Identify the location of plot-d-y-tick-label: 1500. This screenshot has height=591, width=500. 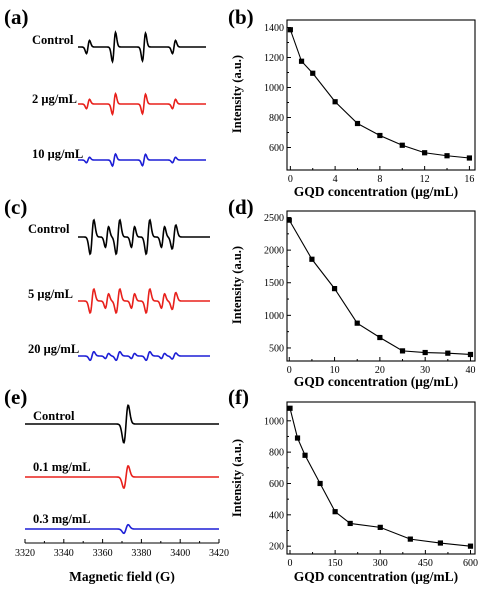
(274, 283).